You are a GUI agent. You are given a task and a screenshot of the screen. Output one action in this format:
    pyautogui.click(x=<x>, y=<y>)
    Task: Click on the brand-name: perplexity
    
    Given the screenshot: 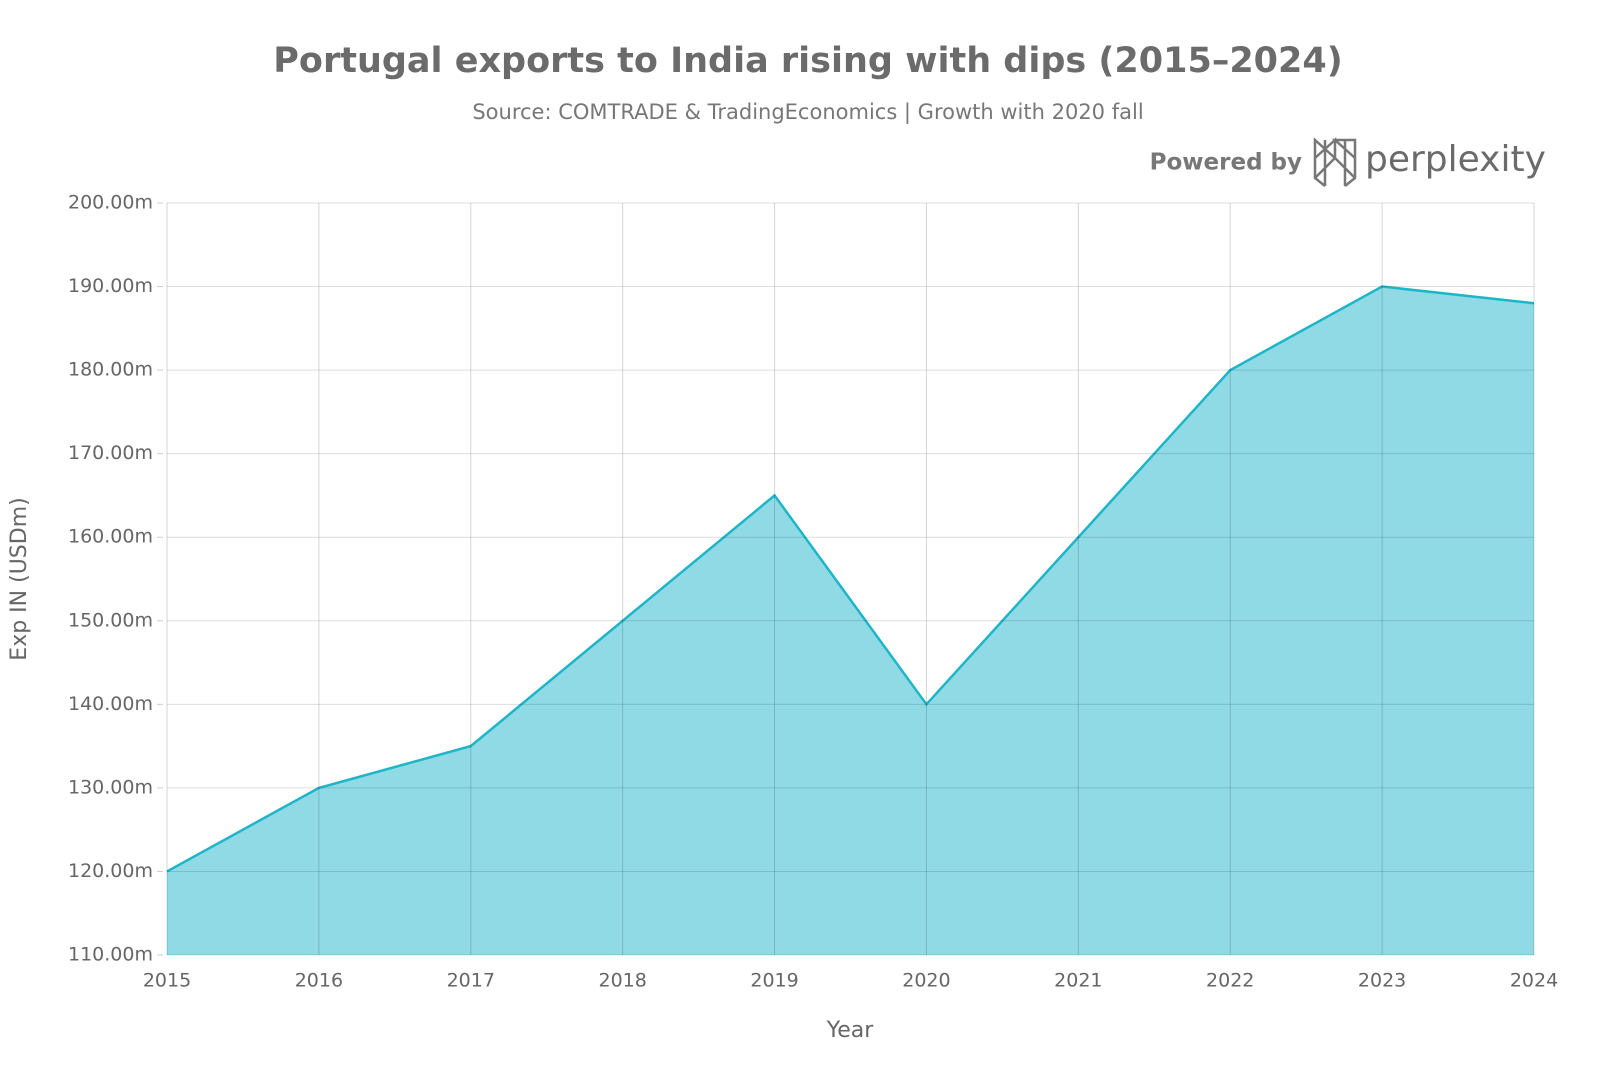 What is the action you would take?
    pyautogui.click(x=1455, y=159)
    